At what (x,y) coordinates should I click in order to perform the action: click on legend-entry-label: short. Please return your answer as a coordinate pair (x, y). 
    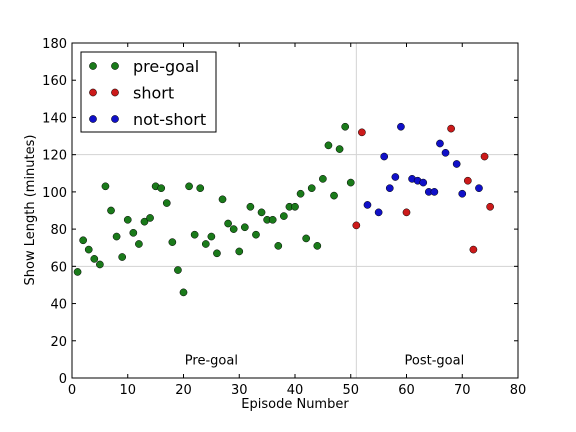
    Looking at the image, I should click on (153, 93).